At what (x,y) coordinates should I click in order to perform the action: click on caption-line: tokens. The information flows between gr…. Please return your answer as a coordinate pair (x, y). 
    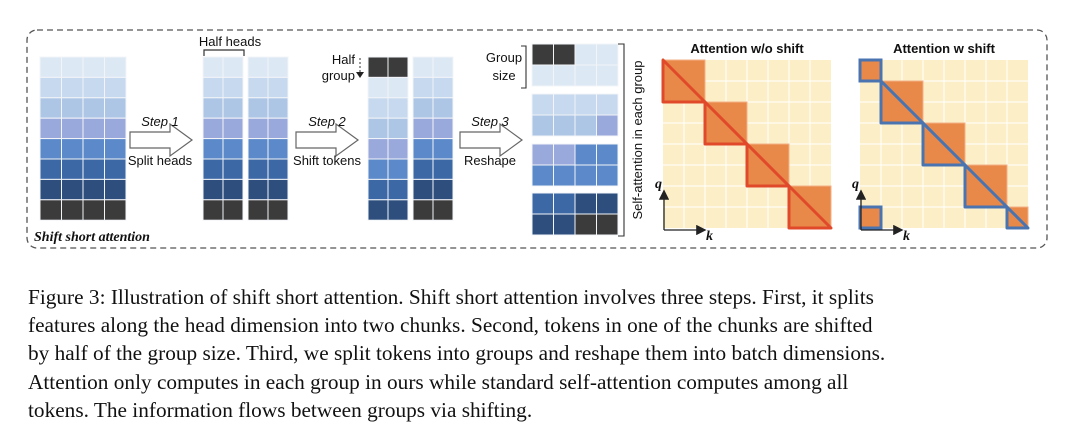
    Looking at the image, I should click on (280, 409).